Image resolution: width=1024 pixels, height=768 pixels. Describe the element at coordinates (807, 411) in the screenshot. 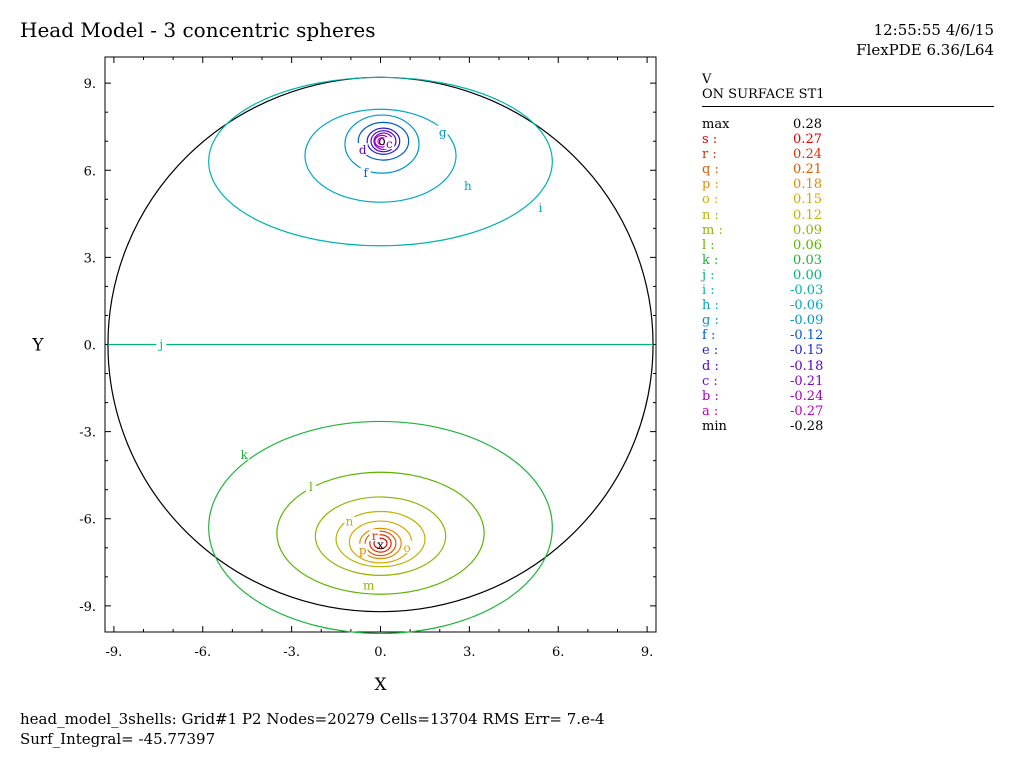

I see `legend-row-value: -0.27` at that location.